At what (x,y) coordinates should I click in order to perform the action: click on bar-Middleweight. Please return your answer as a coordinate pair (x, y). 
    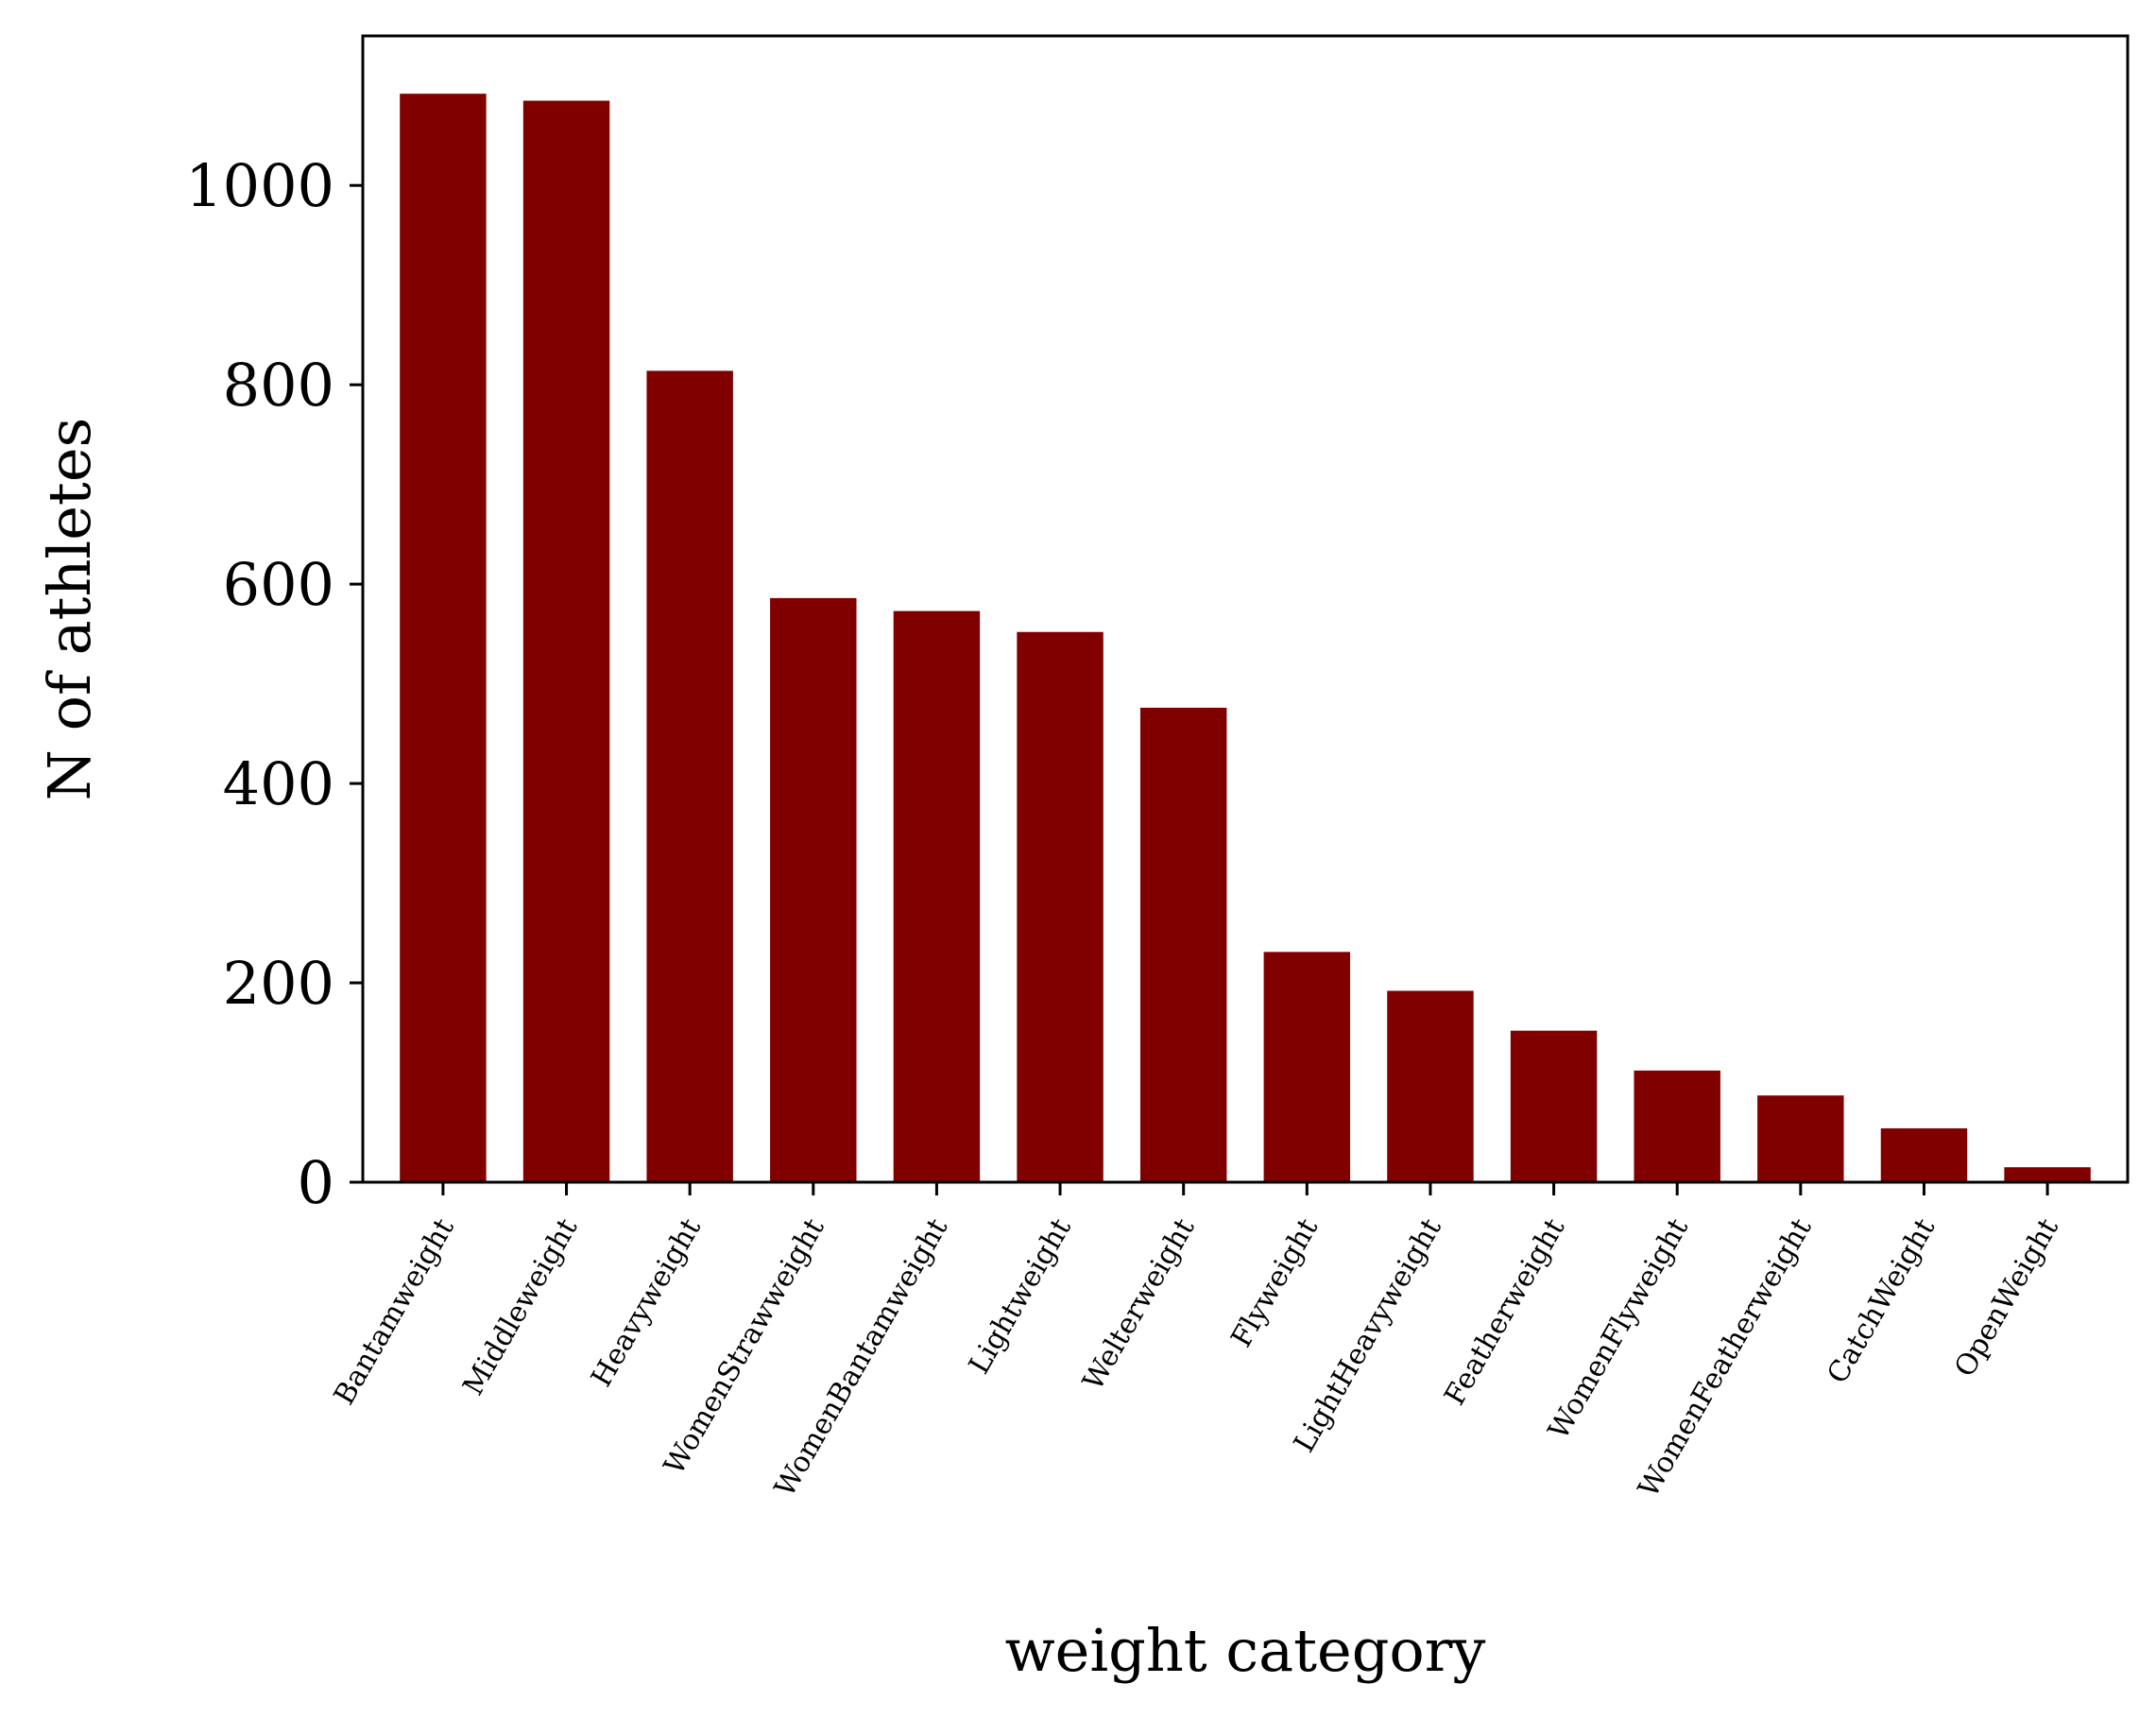
    Looking at the image, I should click on (566, 641).